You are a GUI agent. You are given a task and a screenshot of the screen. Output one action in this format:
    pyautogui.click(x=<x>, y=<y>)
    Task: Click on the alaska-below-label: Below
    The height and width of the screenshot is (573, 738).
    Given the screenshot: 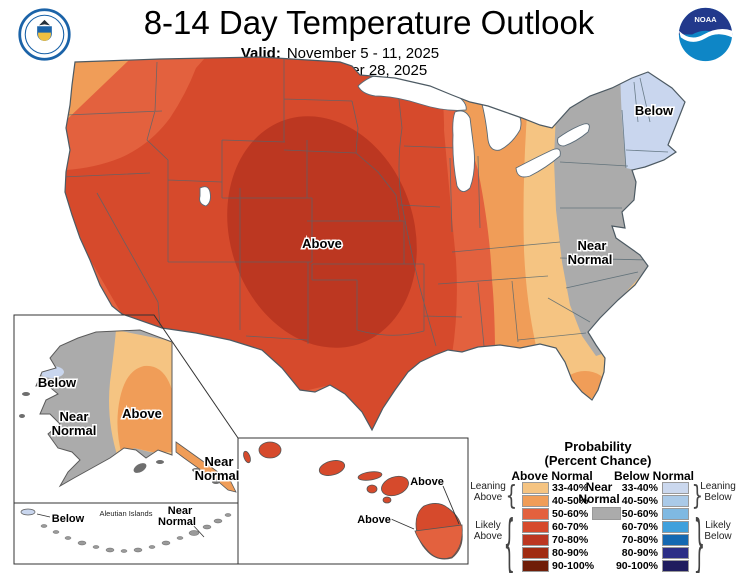 What is the action you would take?
    pyautogui.click(x=57, y=382)
    